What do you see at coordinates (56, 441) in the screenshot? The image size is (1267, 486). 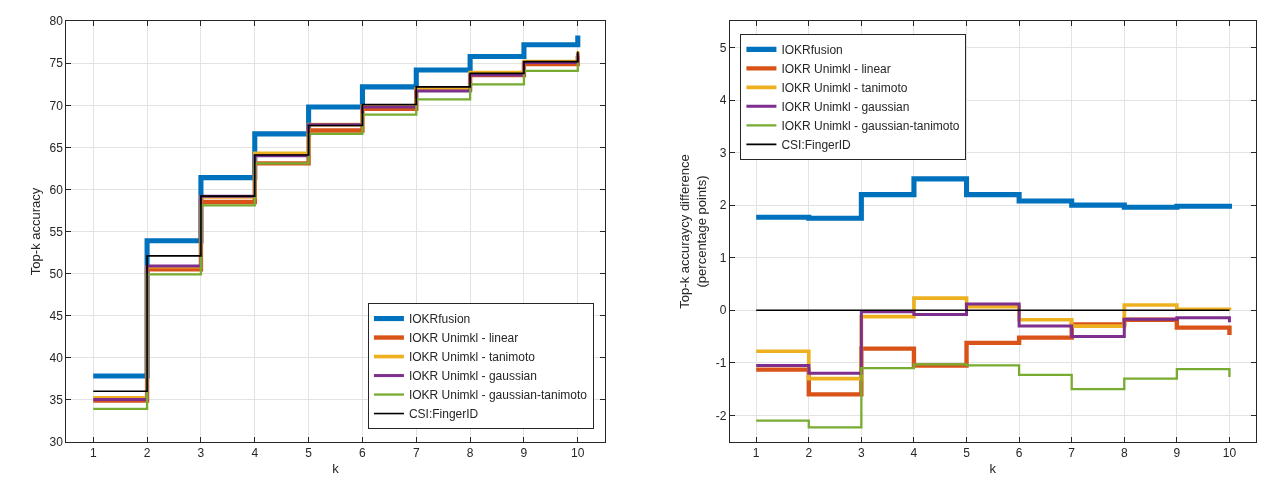 I see `y-tick-label: 30` at bounding box center [56, 441].